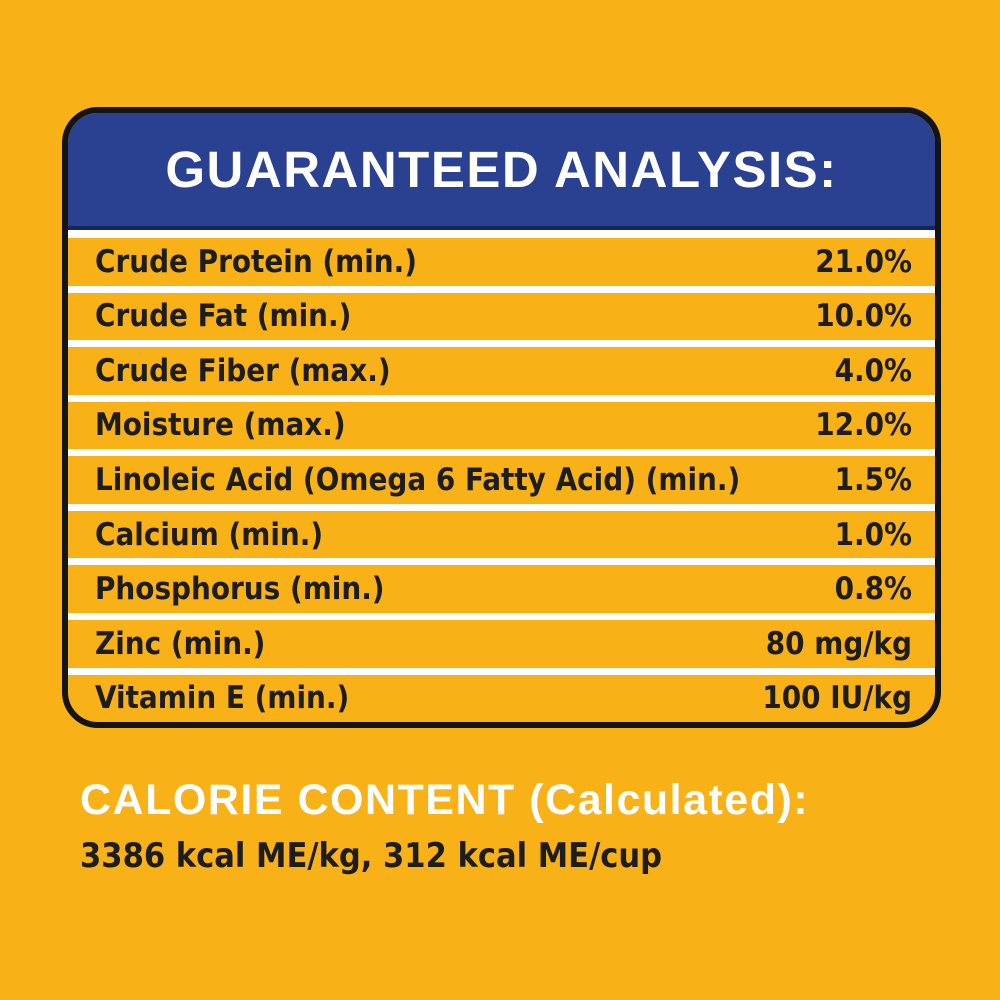 Image resolution: width=1000 pixels, height=1000 pixels. I want to click on nutrient-value: 80 mg/kg, so click(838, 643).